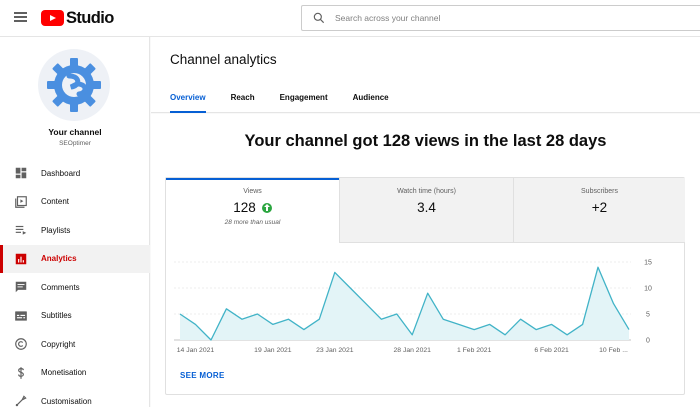 The height and width of the screenshot is (407, 700). I want to click on tab-audience: Audience, so click(370, 97).